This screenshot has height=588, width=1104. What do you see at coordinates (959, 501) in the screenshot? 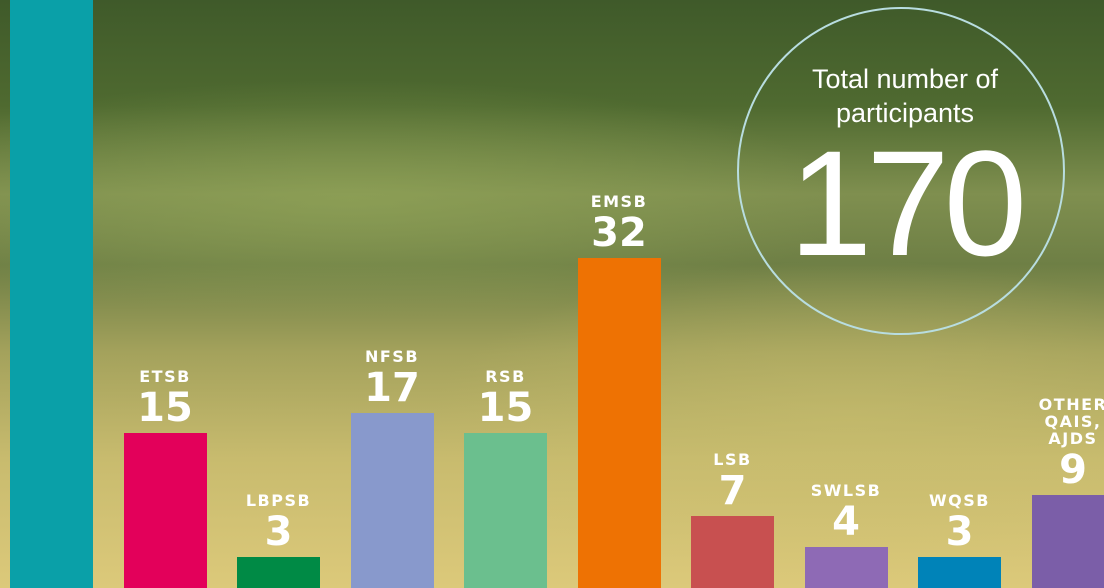
I see `category-label: WQSB` at bounding box center [959, 501].